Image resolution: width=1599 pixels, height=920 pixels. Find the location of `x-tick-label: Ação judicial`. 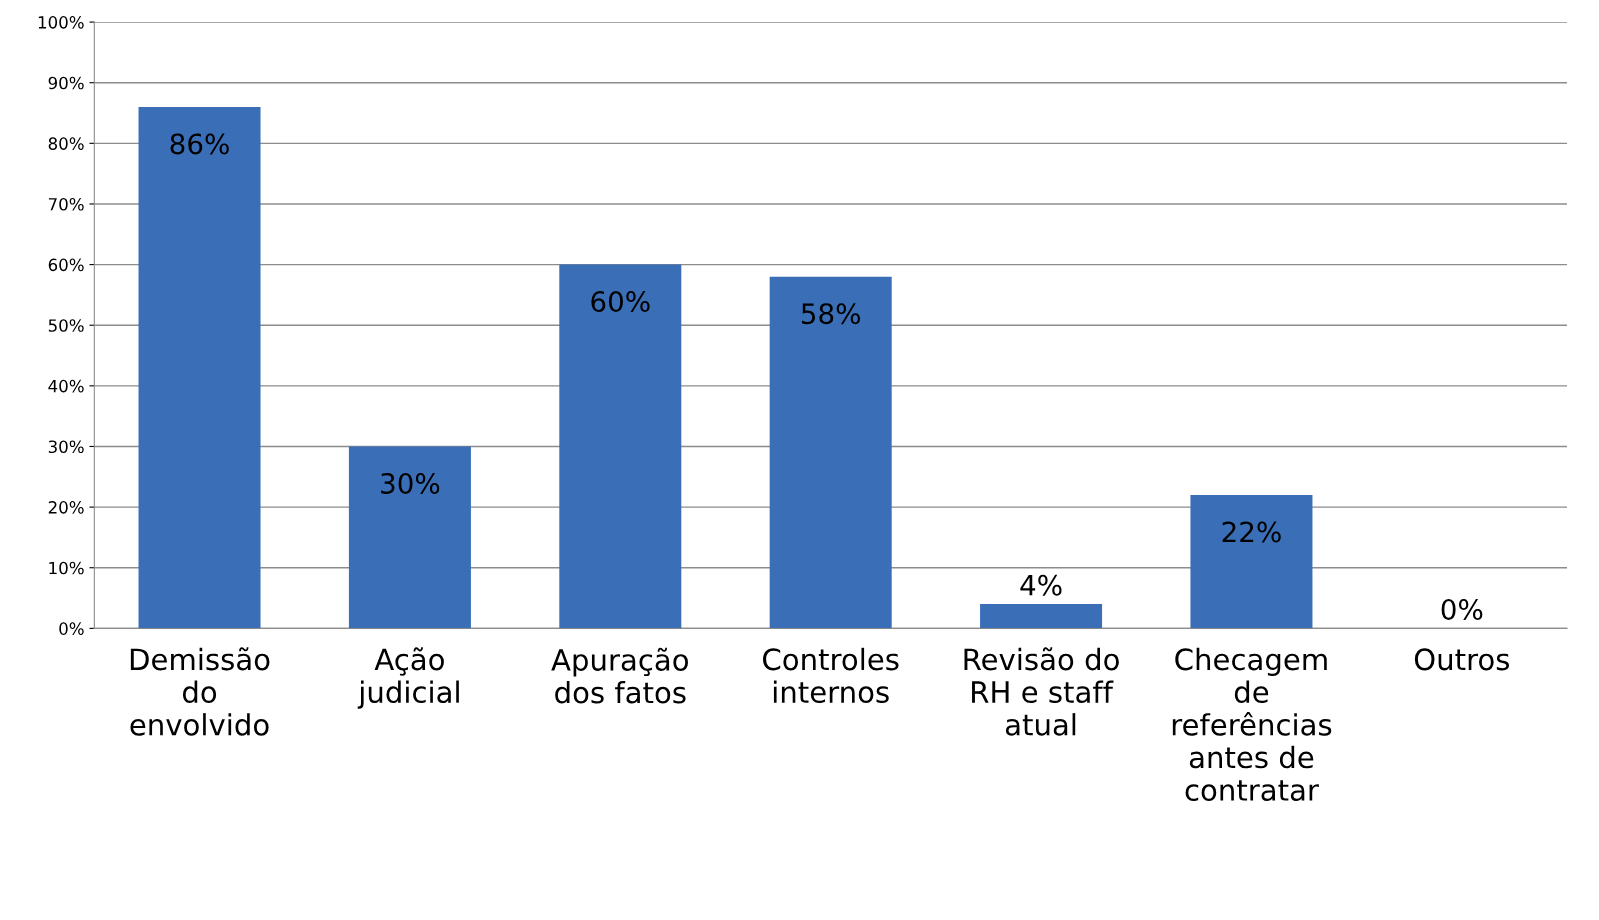

x-tick-label: Ação judicial is located at coordinates (408, 678).